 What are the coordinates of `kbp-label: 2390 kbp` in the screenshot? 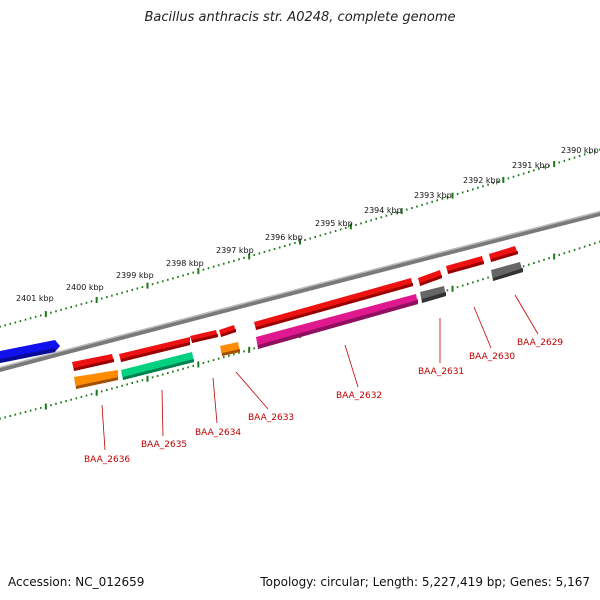 It's located at (580, 150).